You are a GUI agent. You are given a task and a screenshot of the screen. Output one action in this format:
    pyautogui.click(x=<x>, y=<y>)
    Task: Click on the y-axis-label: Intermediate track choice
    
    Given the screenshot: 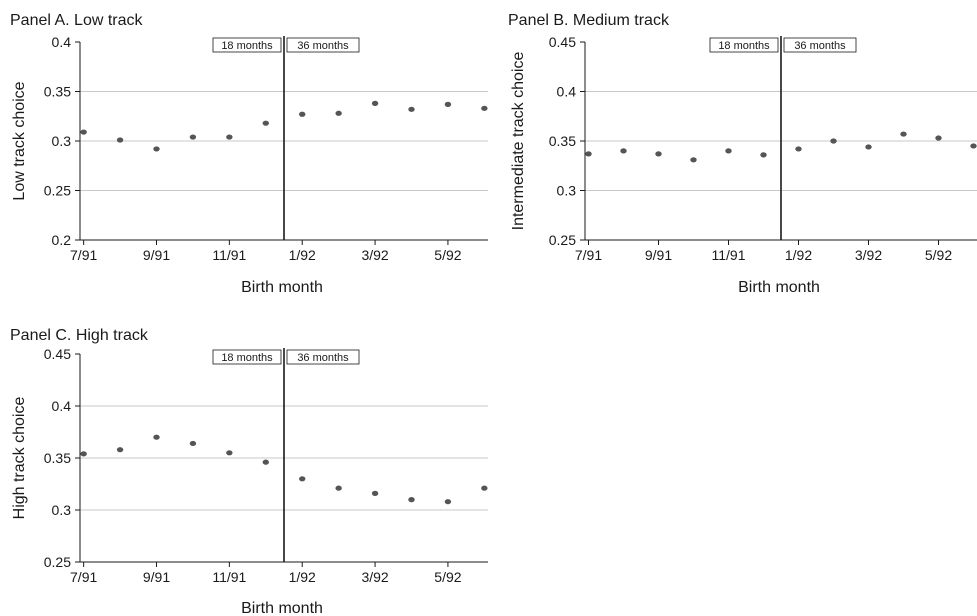 What is the action you would take?
    pyautogui.click(x=518, y=141)
    